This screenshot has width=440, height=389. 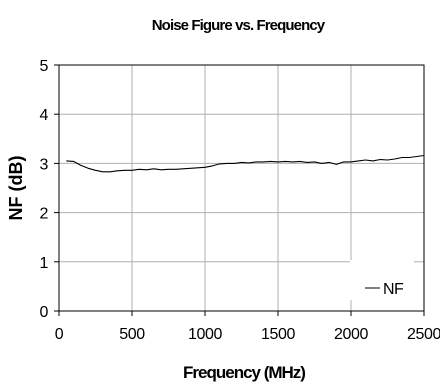 What do you see at coordinates (278, 334) in the screenshot?
I see `x-tick-label: 1500` at bounding box center [278, 334].